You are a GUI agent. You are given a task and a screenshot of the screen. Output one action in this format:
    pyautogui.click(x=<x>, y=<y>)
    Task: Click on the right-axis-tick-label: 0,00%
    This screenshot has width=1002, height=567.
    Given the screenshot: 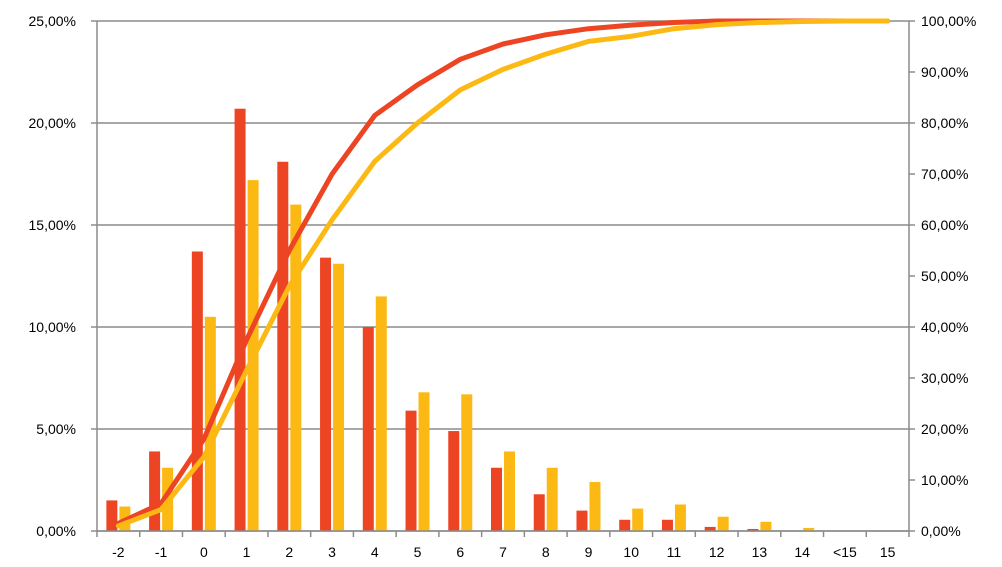 What is the action you would take?
    pyautogui.click(x=941, y=531)
    